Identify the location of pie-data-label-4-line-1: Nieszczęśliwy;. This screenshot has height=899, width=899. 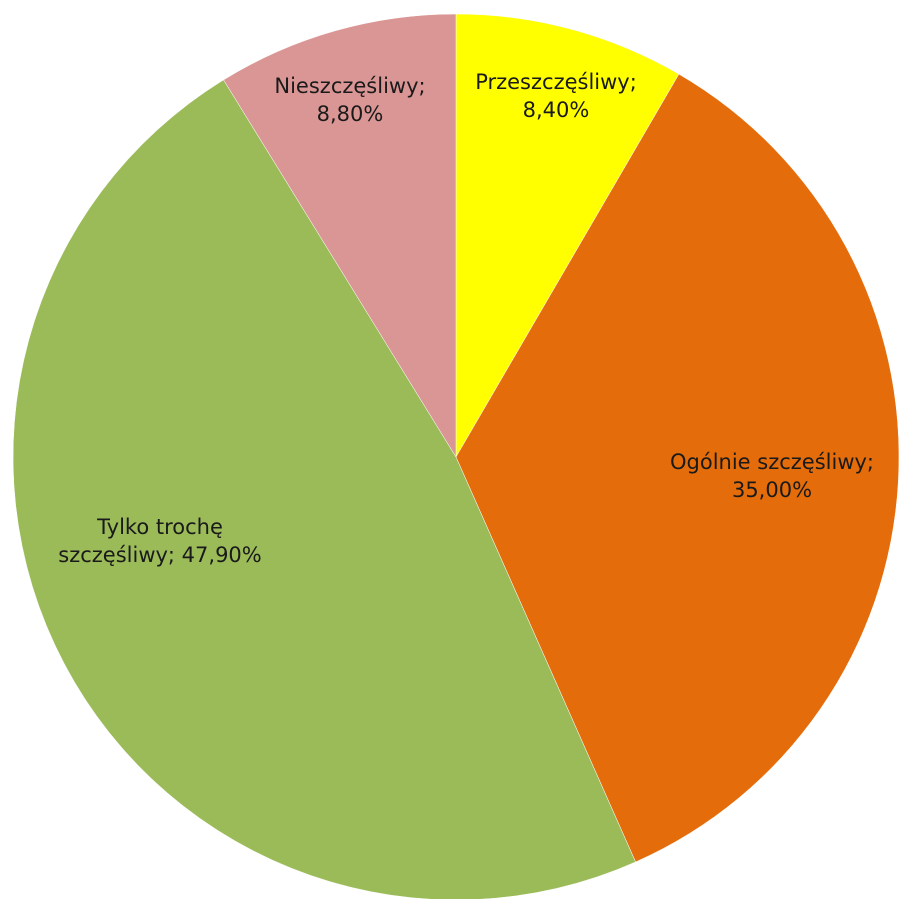
(349, 86).